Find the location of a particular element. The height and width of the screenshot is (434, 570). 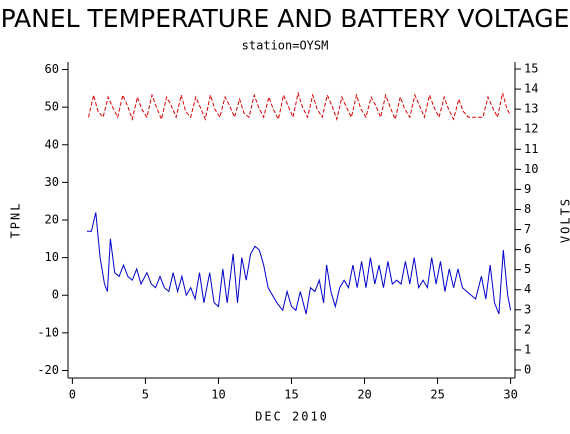

y2-tick-label: 9 is located at coordinates (527, 189).